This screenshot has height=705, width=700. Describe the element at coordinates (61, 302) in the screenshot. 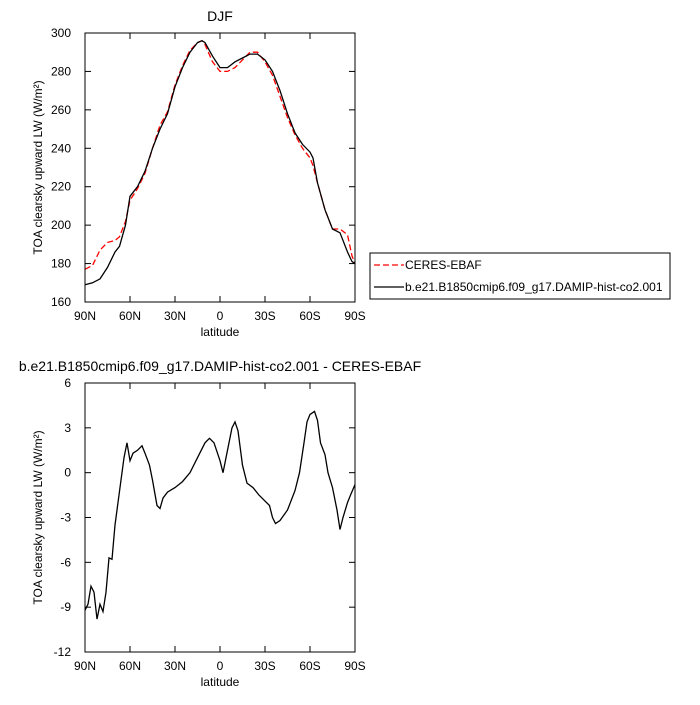

I see `y-tick-label: 160` at that location.